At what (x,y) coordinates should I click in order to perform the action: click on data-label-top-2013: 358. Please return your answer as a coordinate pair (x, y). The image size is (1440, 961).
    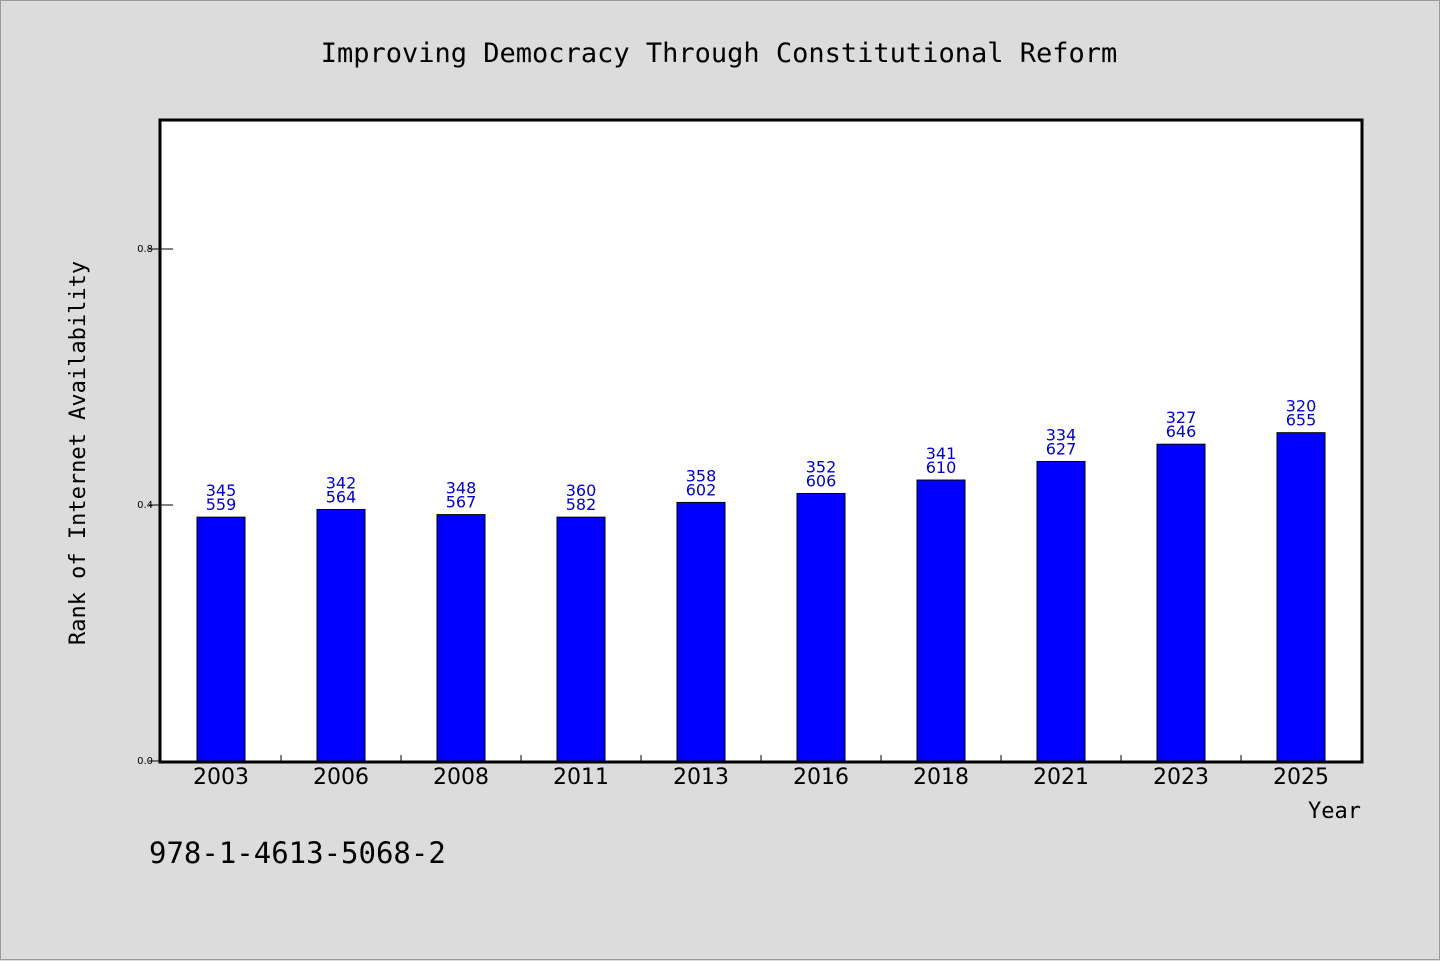
    Looking at the image, I should click on (701, 475).